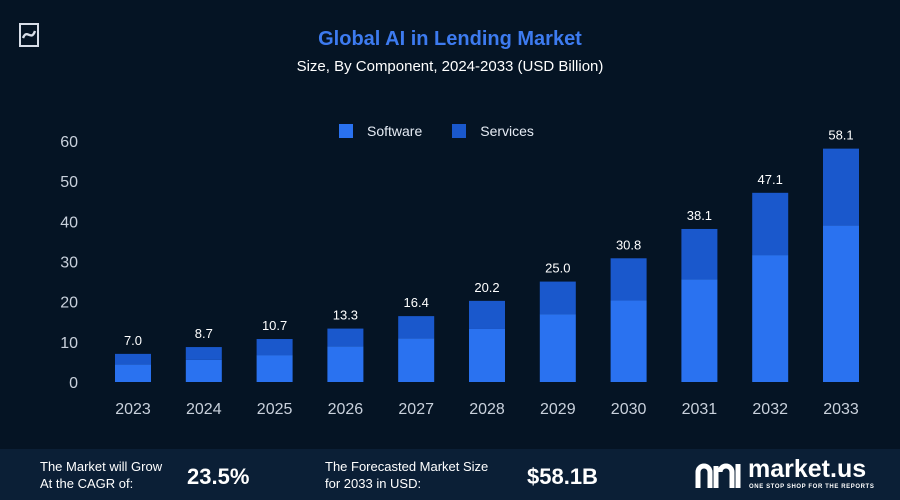 The width and height of the screenshot is (900, 500). Describe the element at coordinates (416, 327) in the screenshot. I see `bar-services-2027` at that location.